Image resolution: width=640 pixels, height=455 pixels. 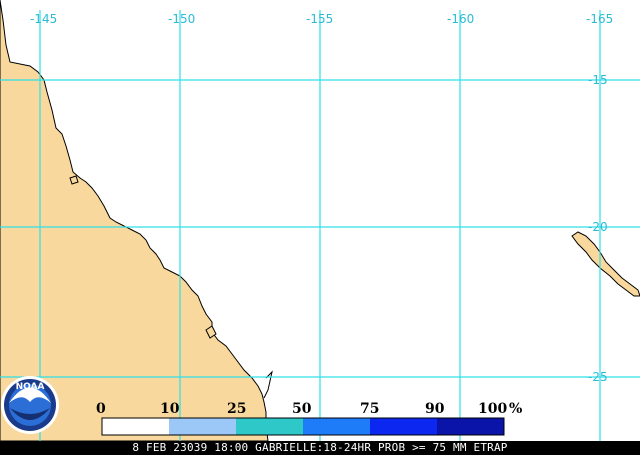 What do you see at coordinates (236, 409) in the screenshot?
I see `legend-value-25: 25` at bounding box center [236, 409].